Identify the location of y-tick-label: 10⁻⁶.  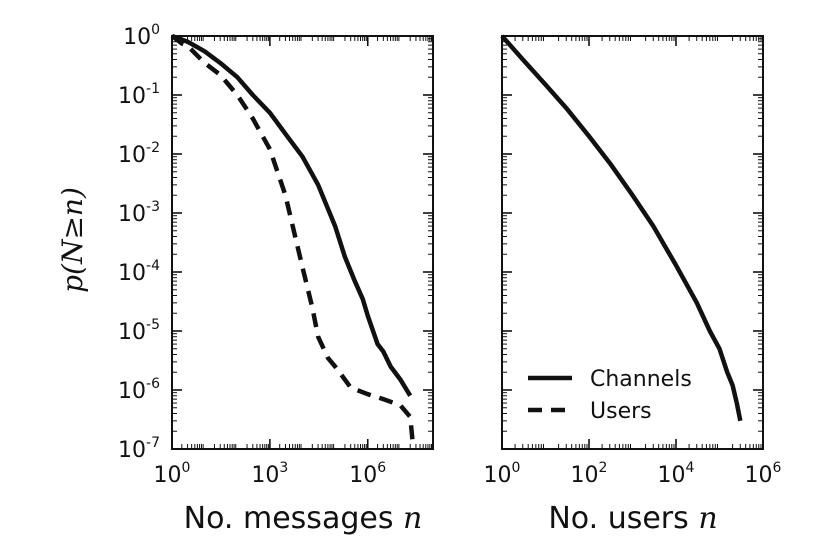
(139, 390).